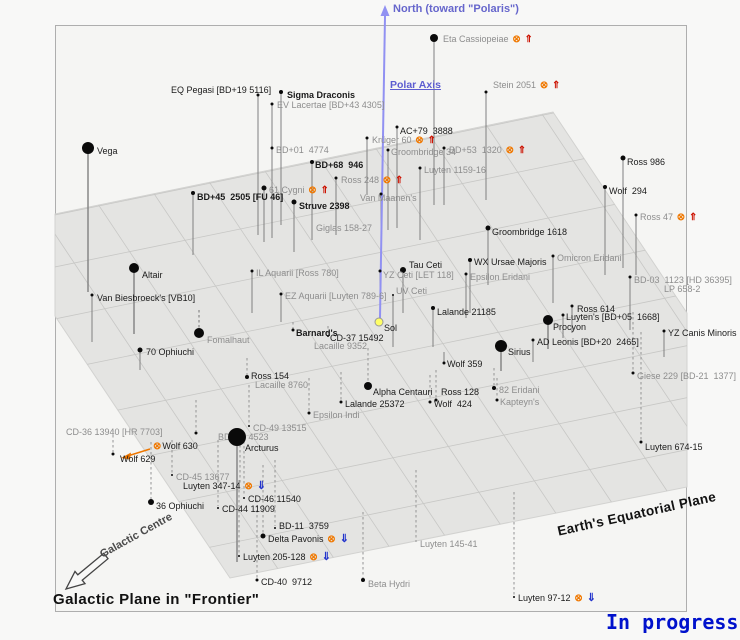  I want to click on north-arrowhead-icon, so click(385, 10).